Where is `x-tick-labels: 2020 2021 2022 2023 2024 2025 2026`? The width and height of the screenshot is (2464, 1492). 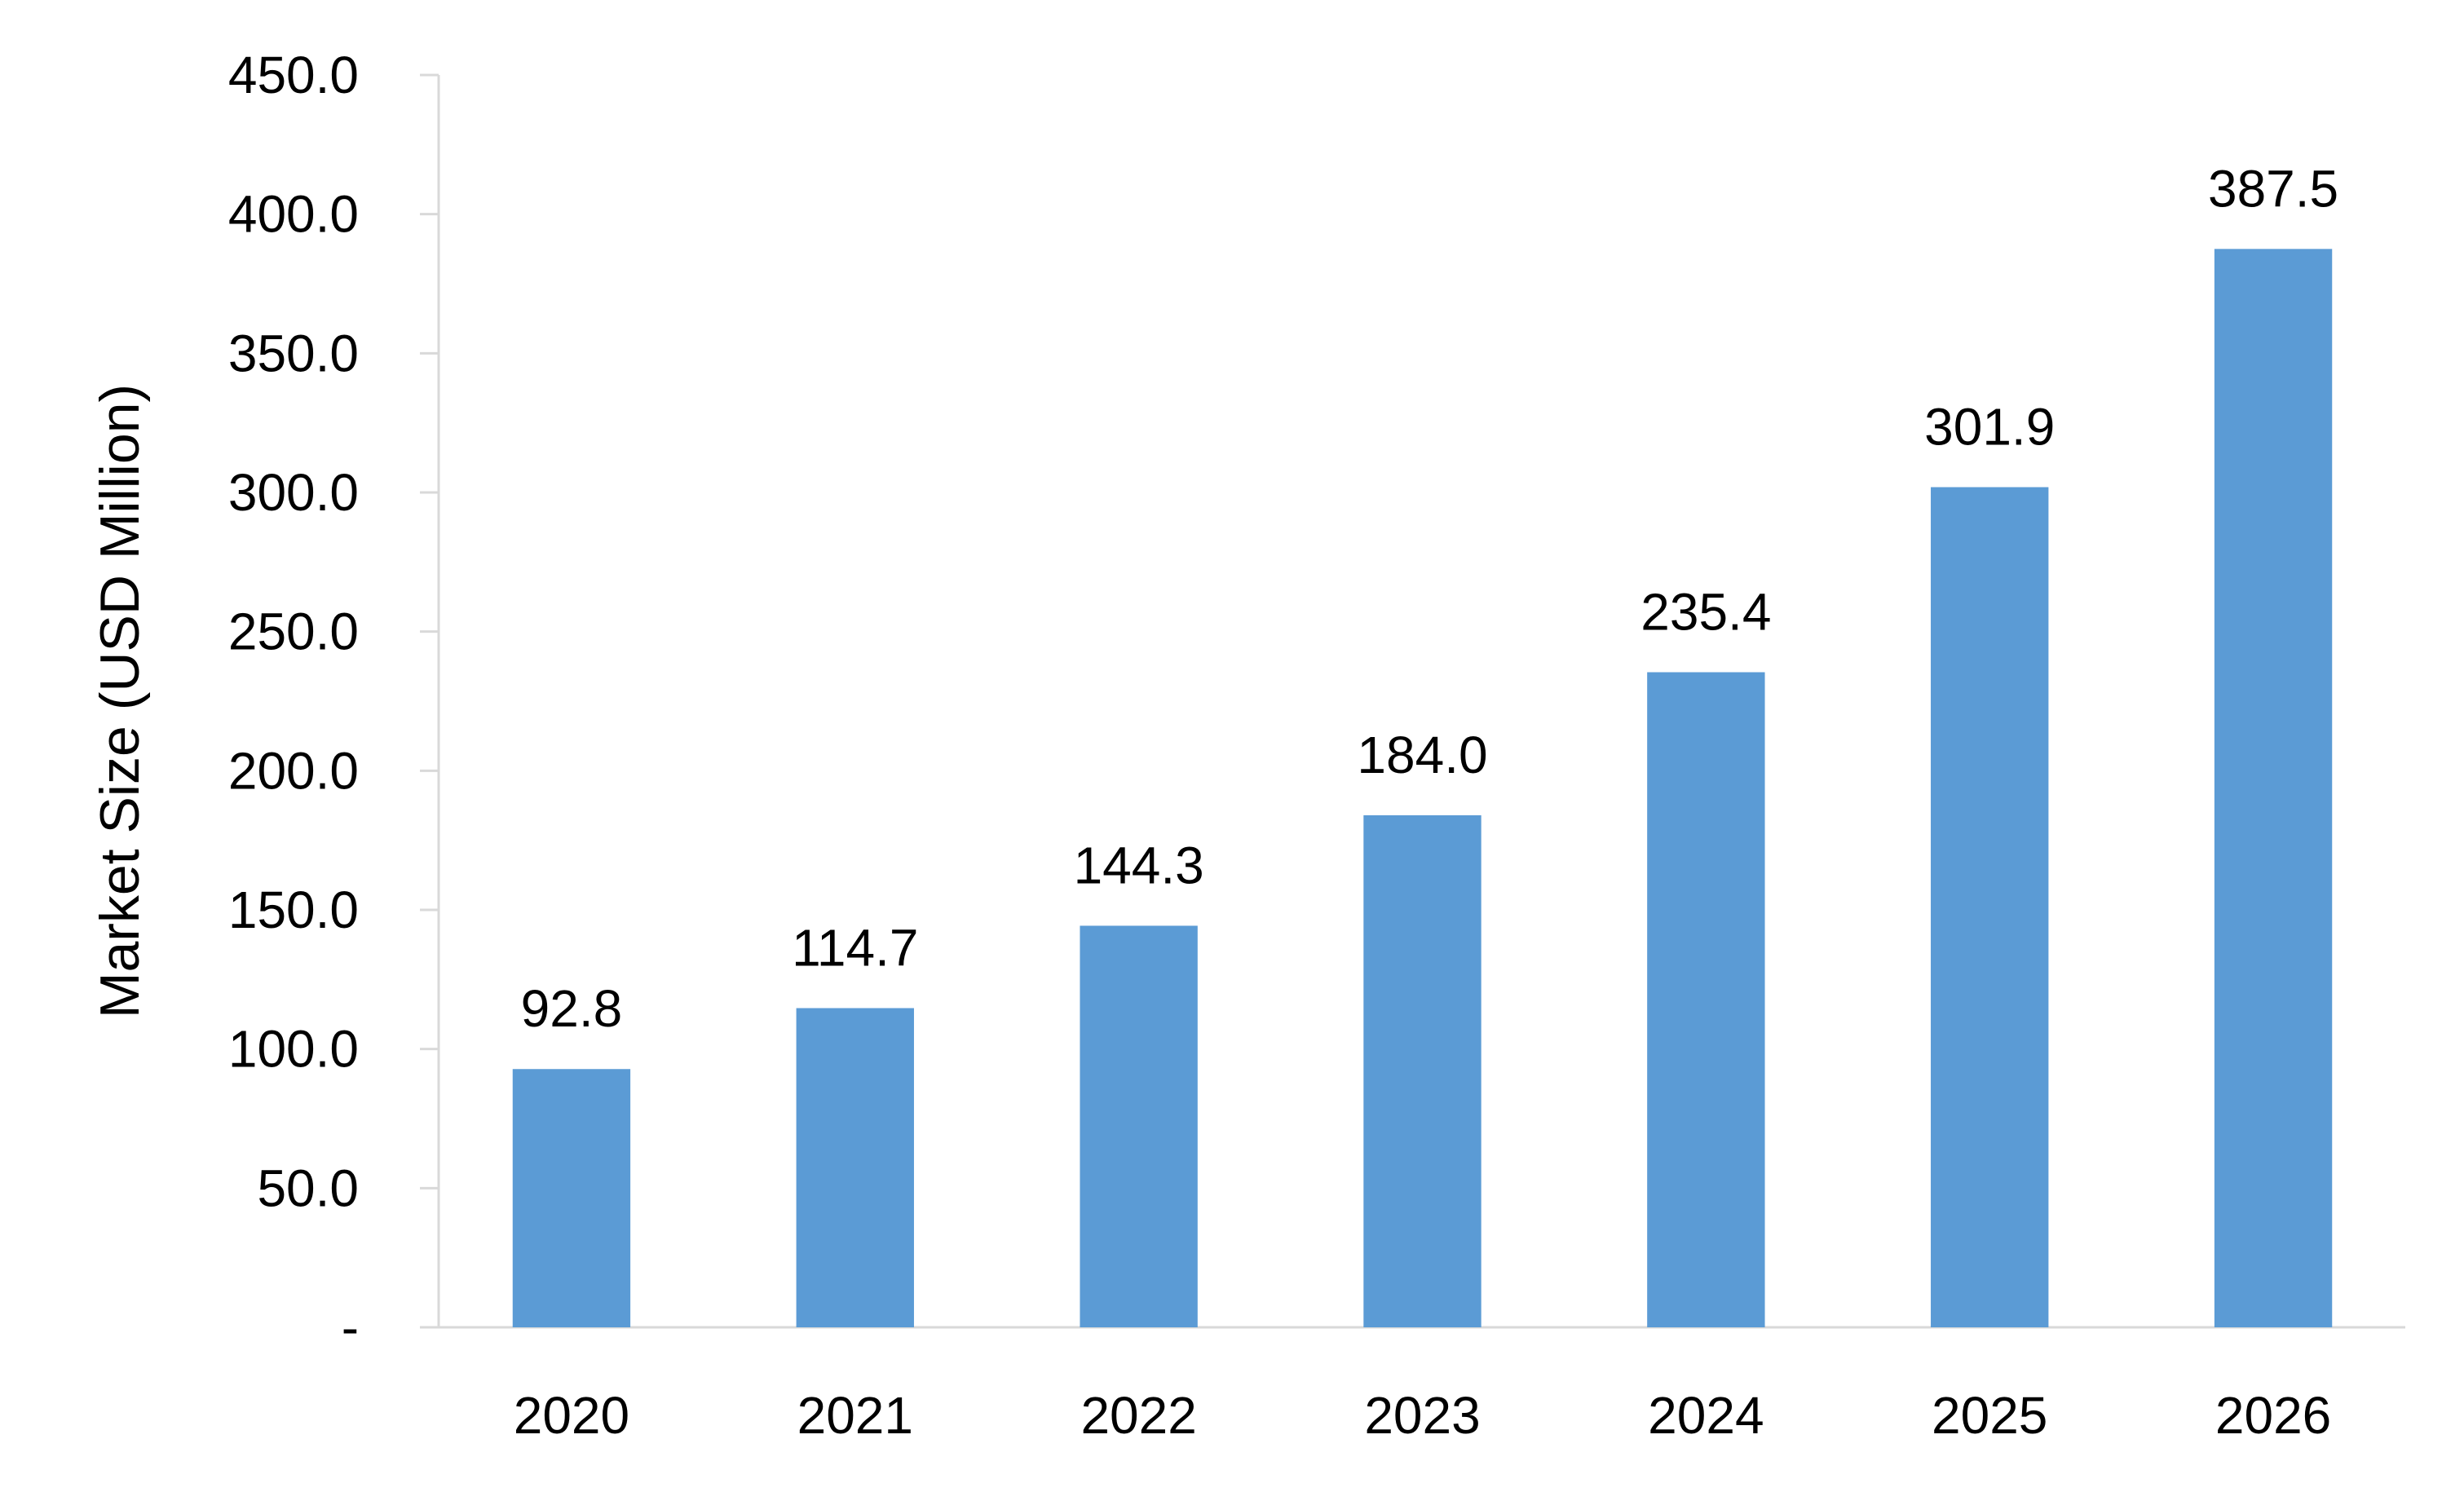
x-tick-labels: 2020 2021 2022 2023 2024 2025 2026 is located at coordinates (1423, 1416).